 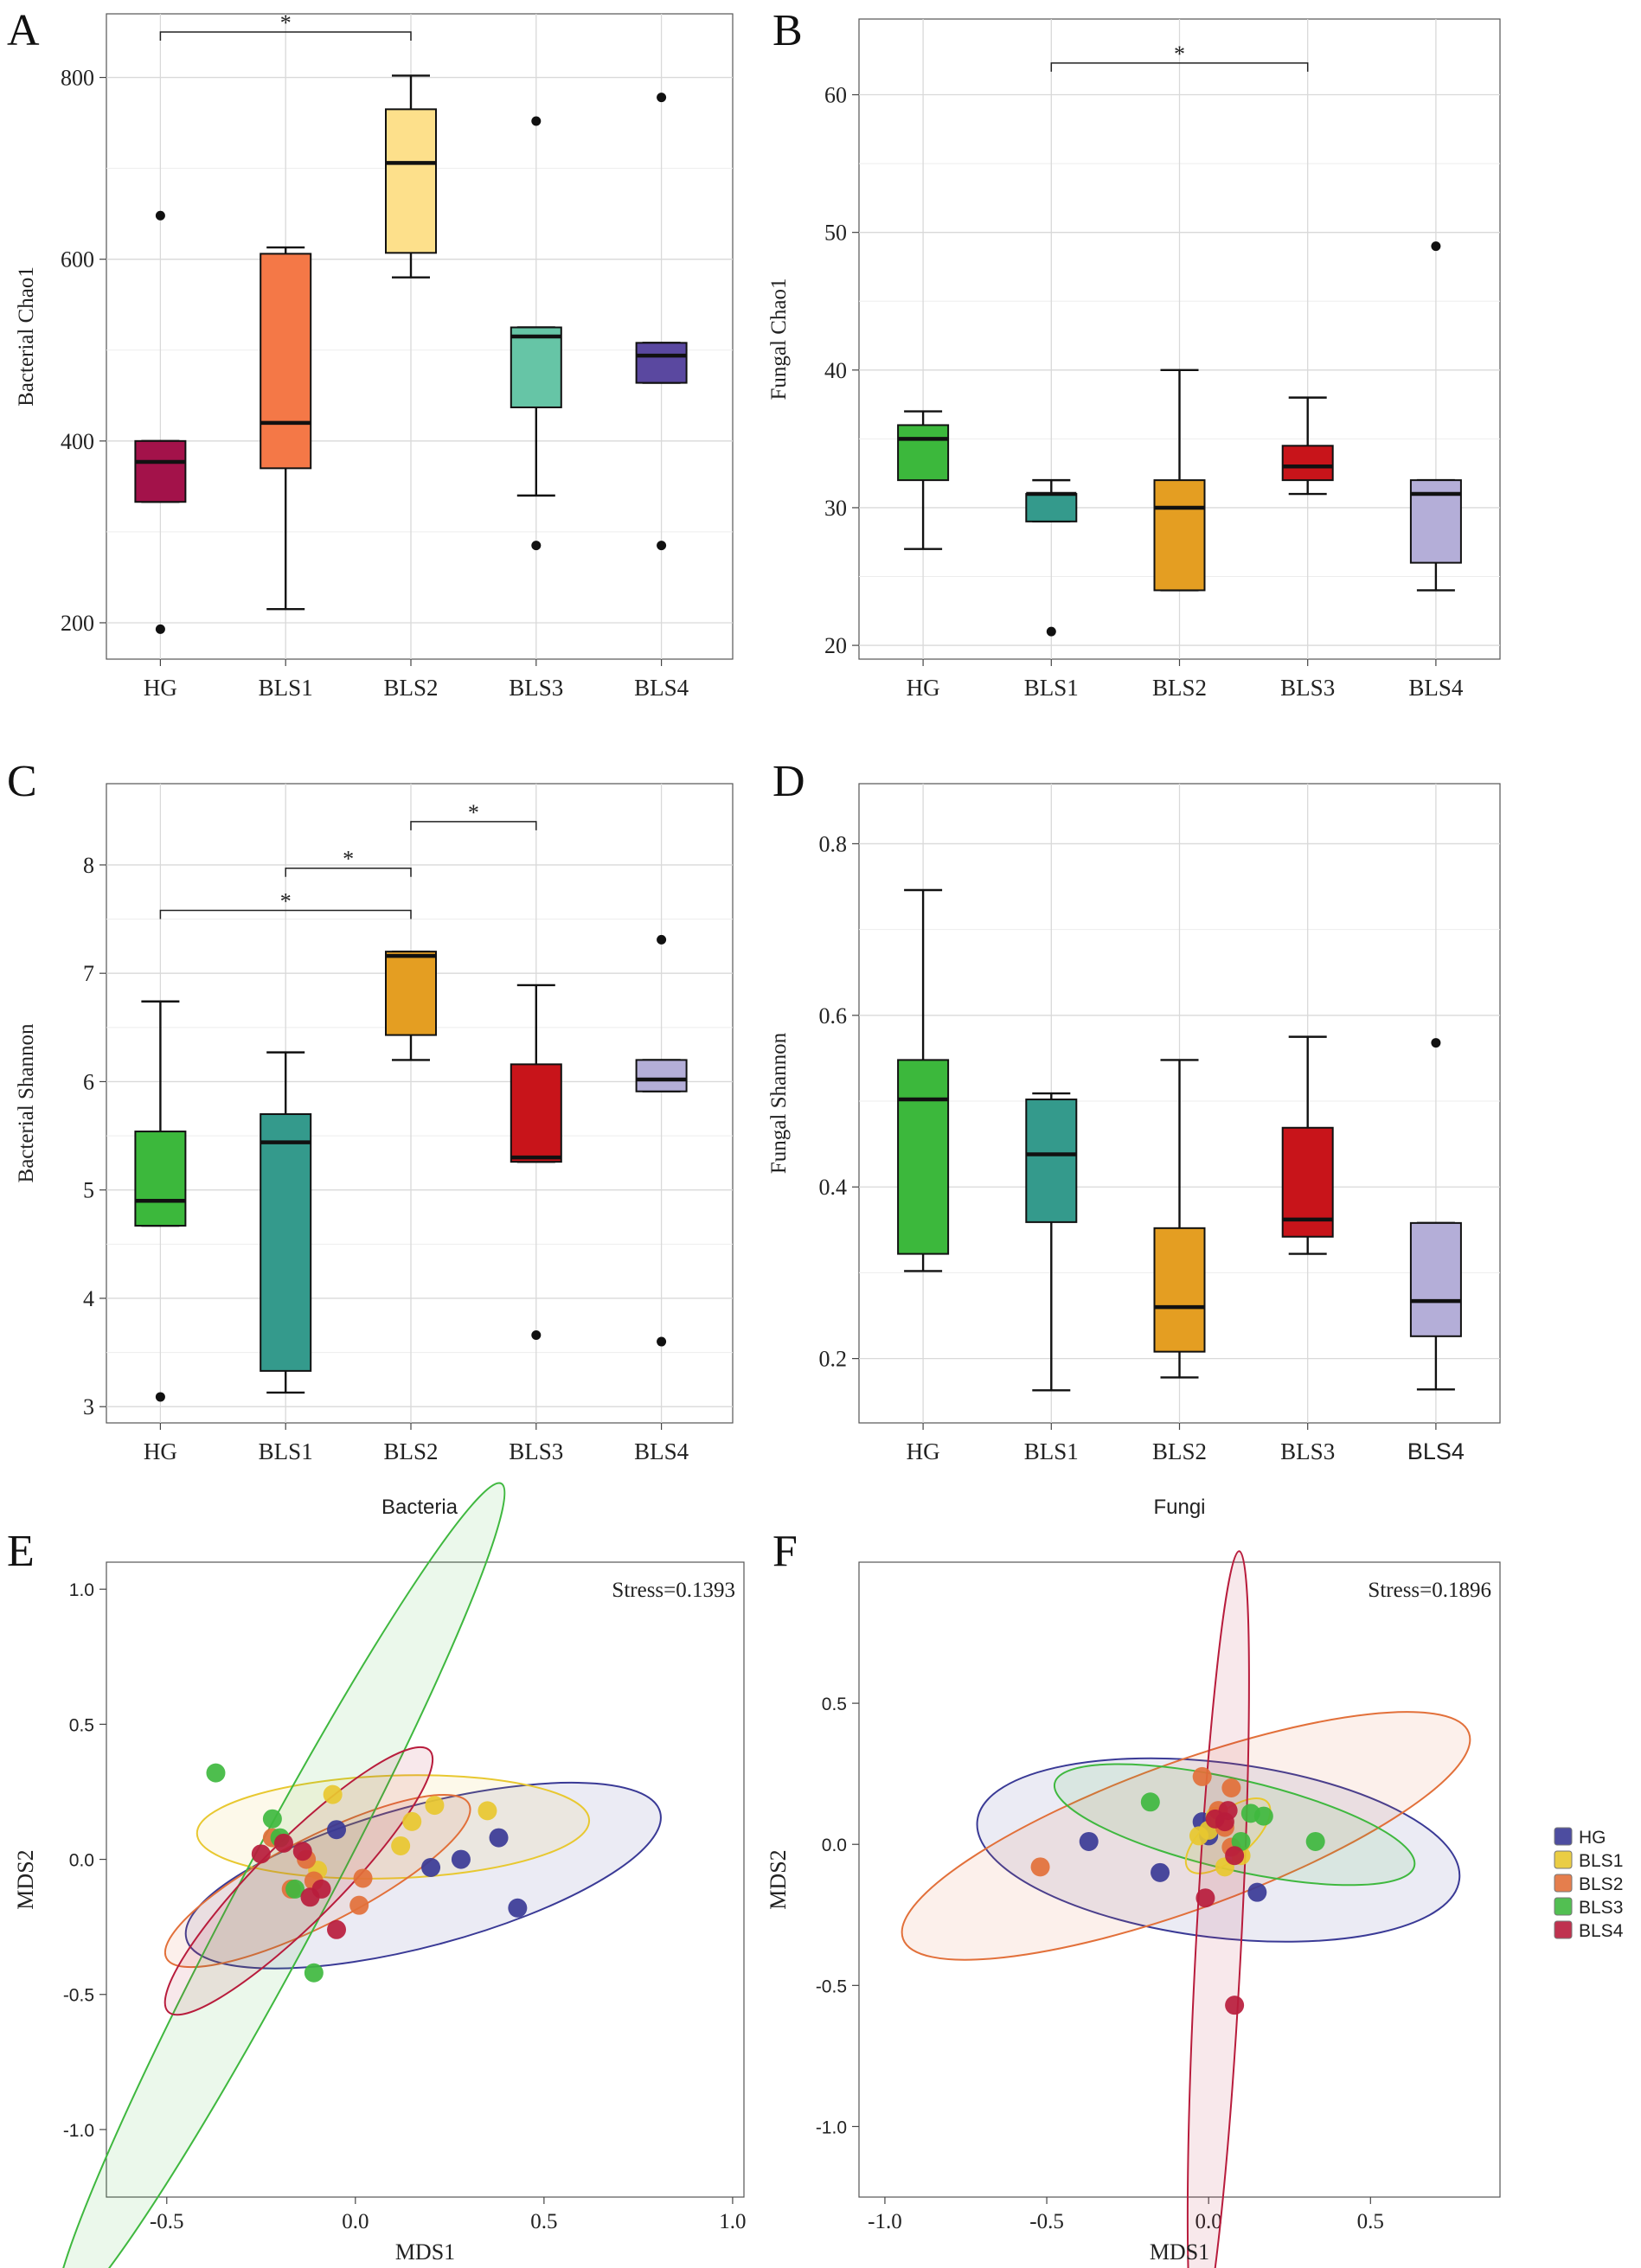 What do you see at coordinates (788, 30) in the screenshot?
I see `panel-letter-b: B` at bounding box center [788, 30].